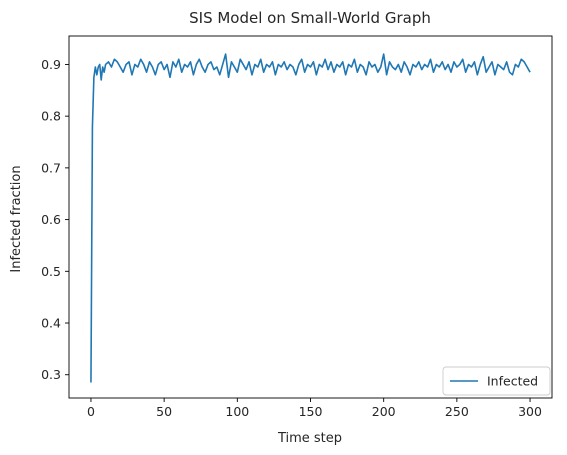 The height and width of the screenshot is (455, 567). I want to click on x-tick-label: 150, so click(311, 411).